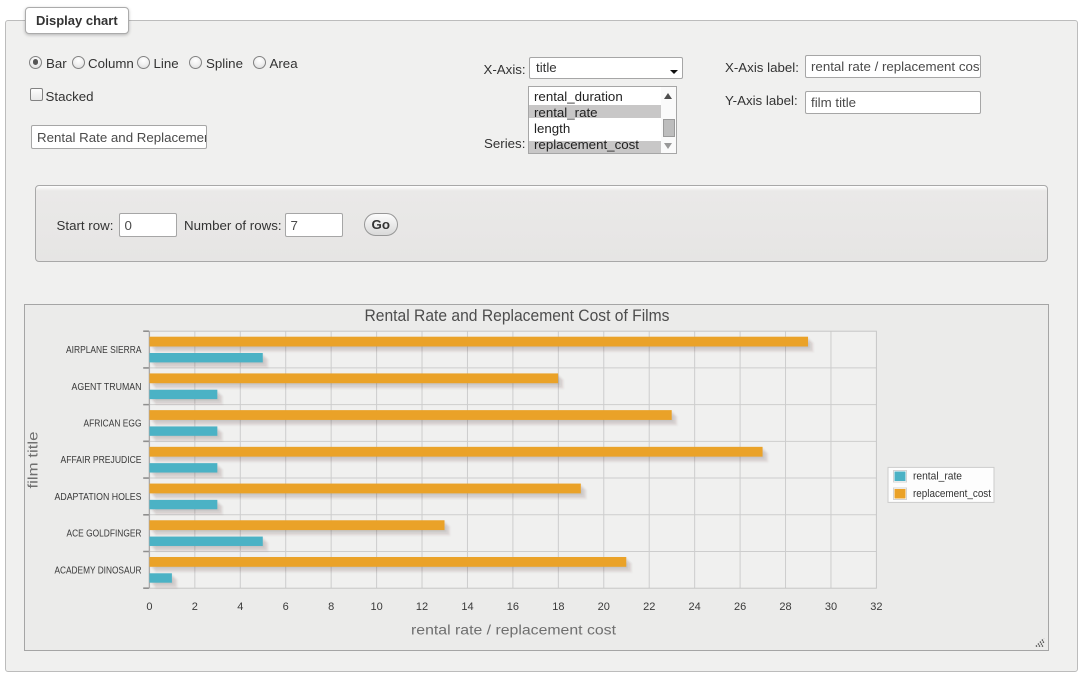 The height and width of the screenshot is (681, 1081). What do you see at coordinates (937, 477) in the screenshot?
I see `svg-text: rental_rate` at bounding box center [937, 477].